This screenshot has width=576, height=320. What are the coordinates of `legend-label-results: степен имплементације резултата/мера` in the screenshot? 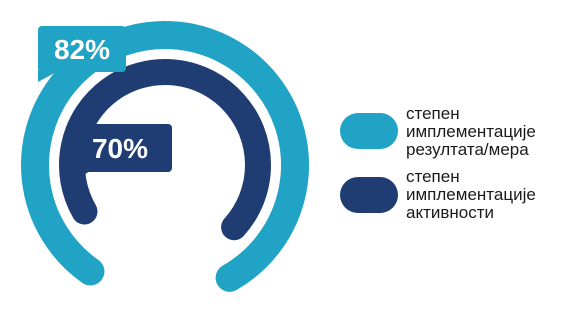 It's located at (471, 131).